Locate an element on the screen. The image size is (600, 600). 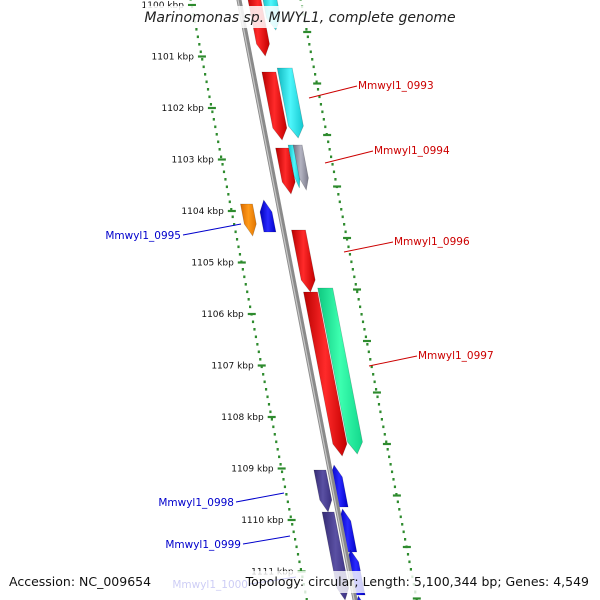
gene-label-mmwyl1-0996-leader is located at coordinates (368, 247).